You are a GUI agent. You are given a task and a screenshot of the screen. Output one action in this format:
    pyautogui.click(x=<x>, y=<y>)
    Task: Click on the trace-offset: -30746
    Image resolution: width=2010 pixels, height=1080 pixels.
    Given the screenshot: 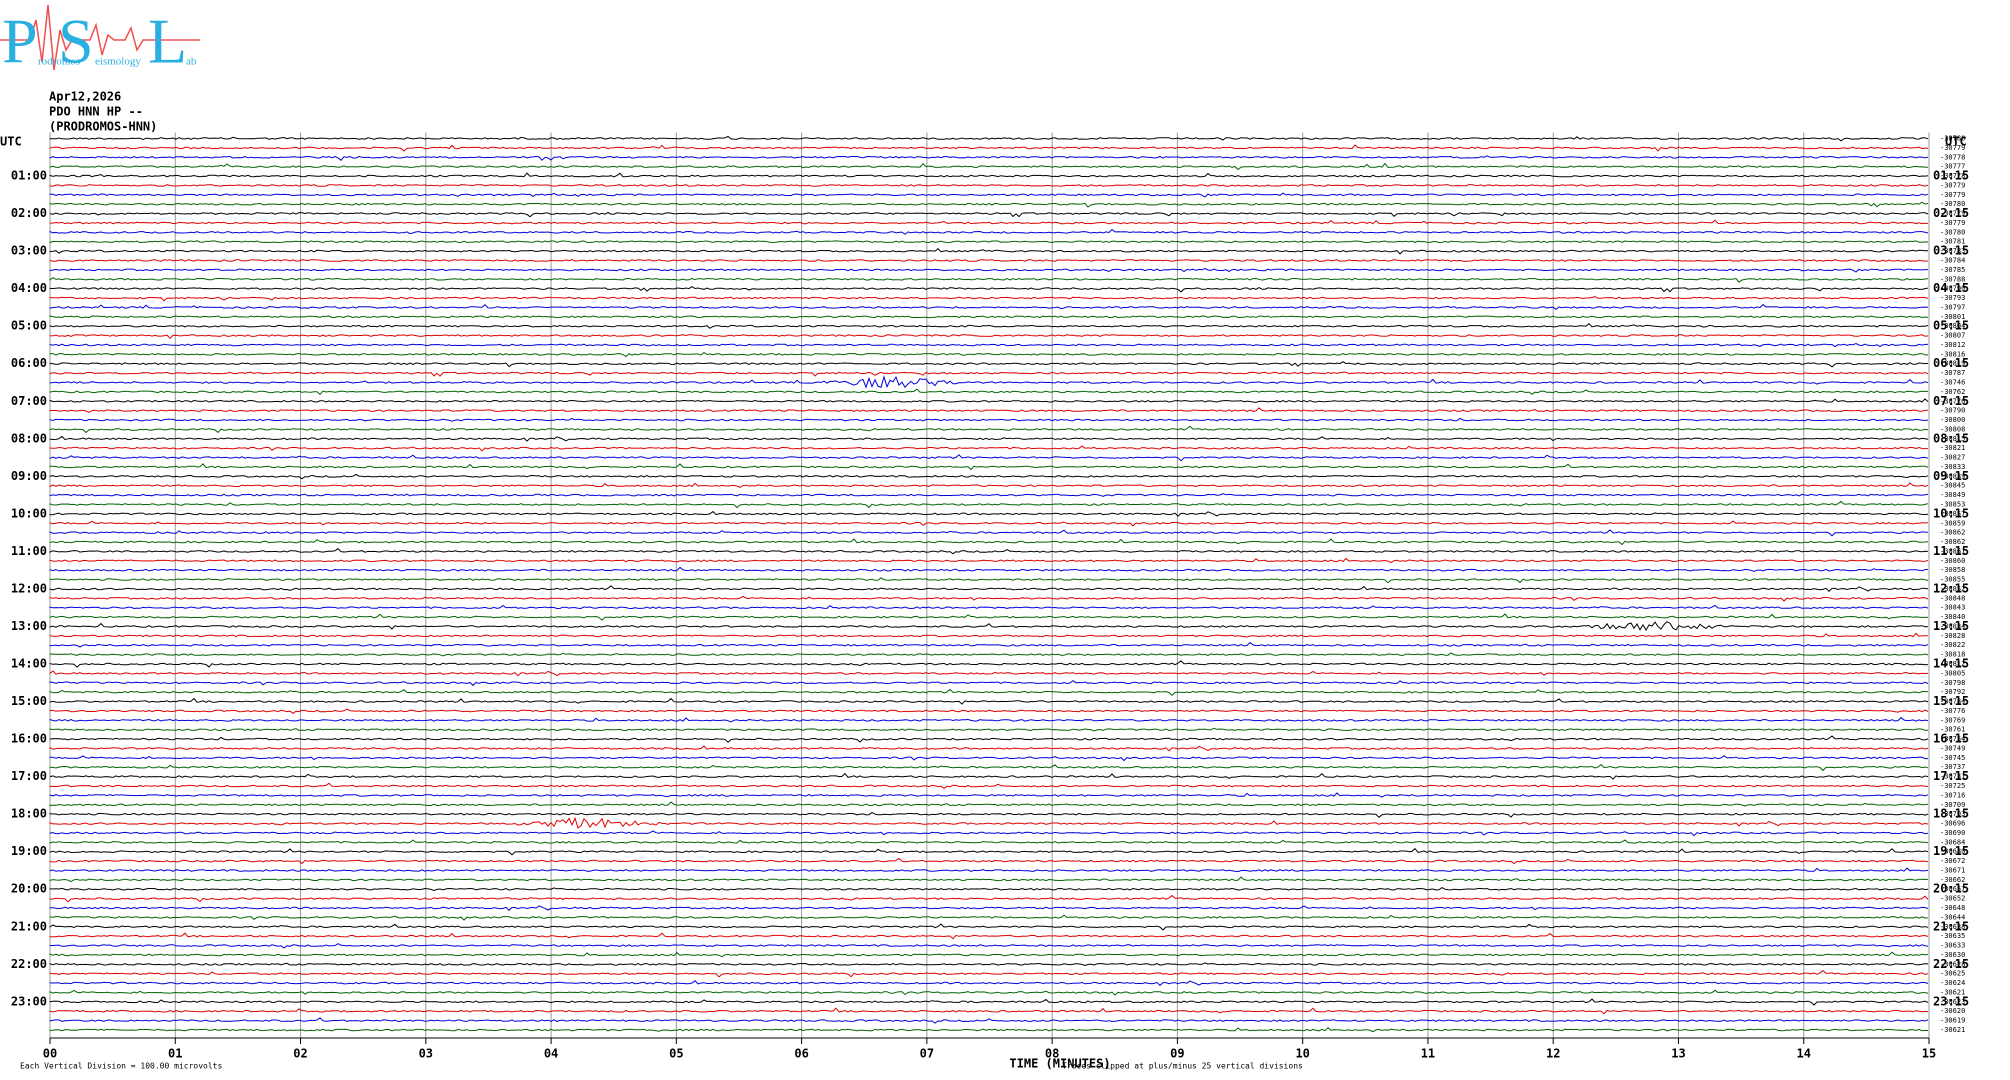 What is the action you would take?
    pyautogui.click(x=1952, y=382)
    